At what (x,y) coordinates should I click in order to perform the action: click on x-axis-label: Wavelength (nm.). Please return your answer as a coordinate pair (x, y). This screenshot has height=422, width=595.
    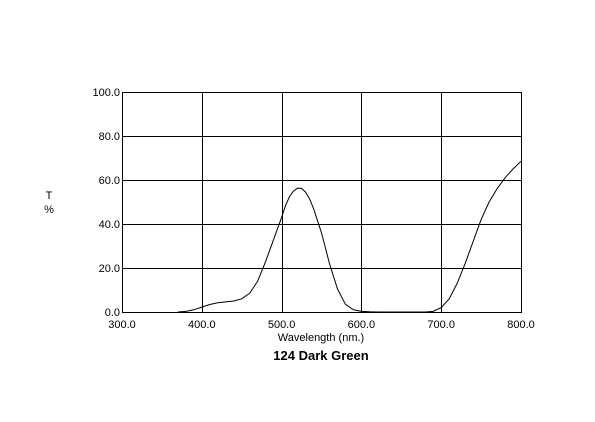
    Looking at the image, I should click on (321, 338).